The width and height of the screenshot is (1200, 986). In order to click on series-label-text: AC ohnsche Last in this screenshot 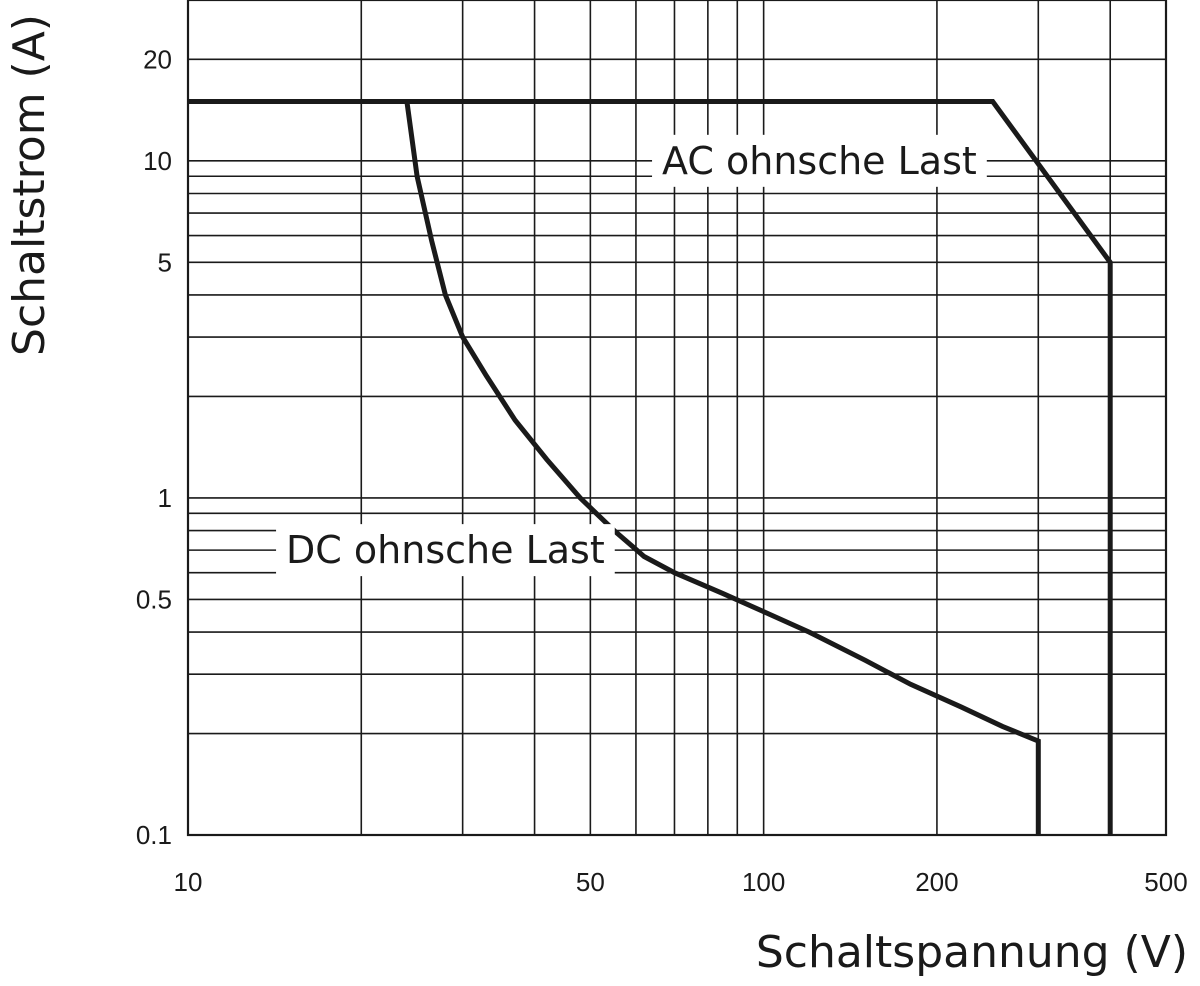, I will do `click(819, 161)`.